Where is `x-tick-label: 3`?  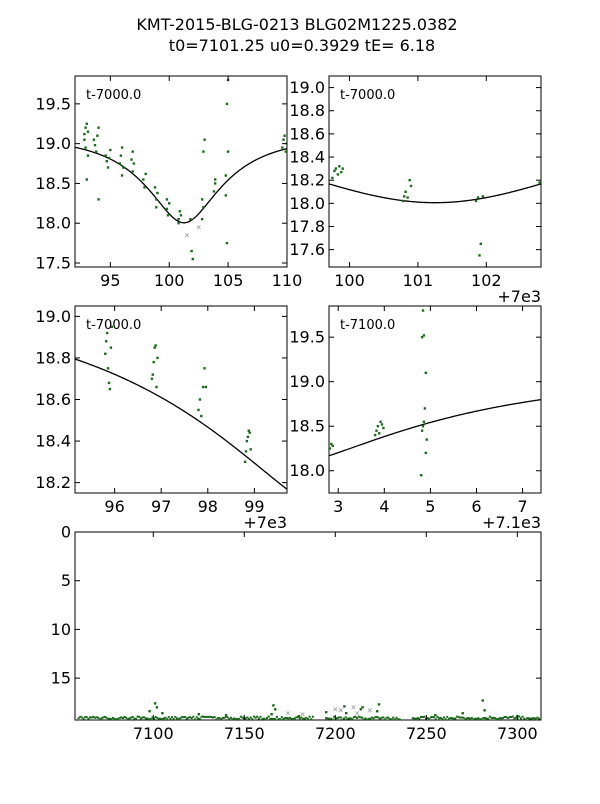
x-tick-label: 3 is located at coordinates (338, 506).